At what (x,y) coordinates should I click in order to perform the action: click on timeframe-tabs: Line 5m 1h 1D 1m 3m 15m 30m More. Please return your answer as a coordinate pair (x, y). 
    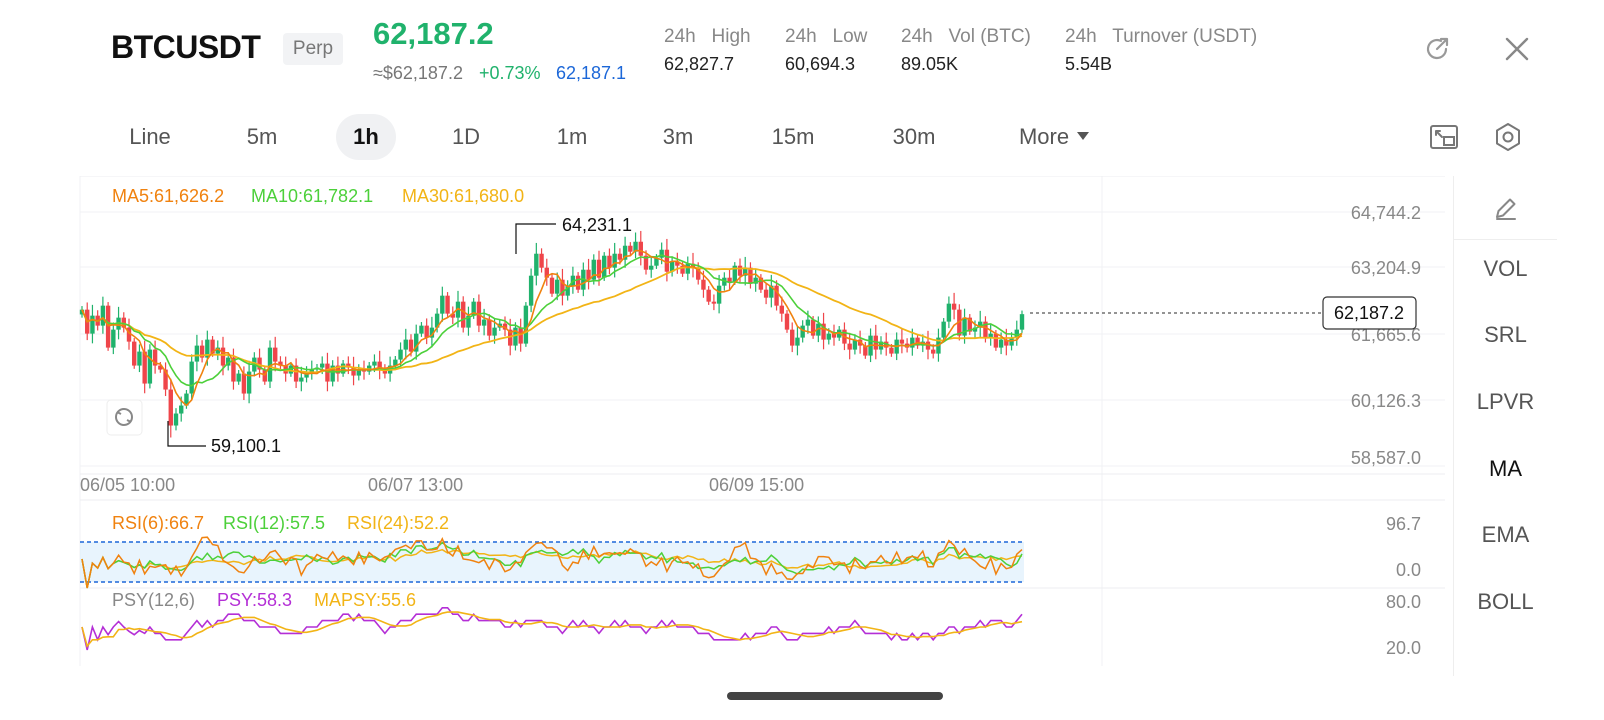
    Looking at the image, I should click on (802, 137).